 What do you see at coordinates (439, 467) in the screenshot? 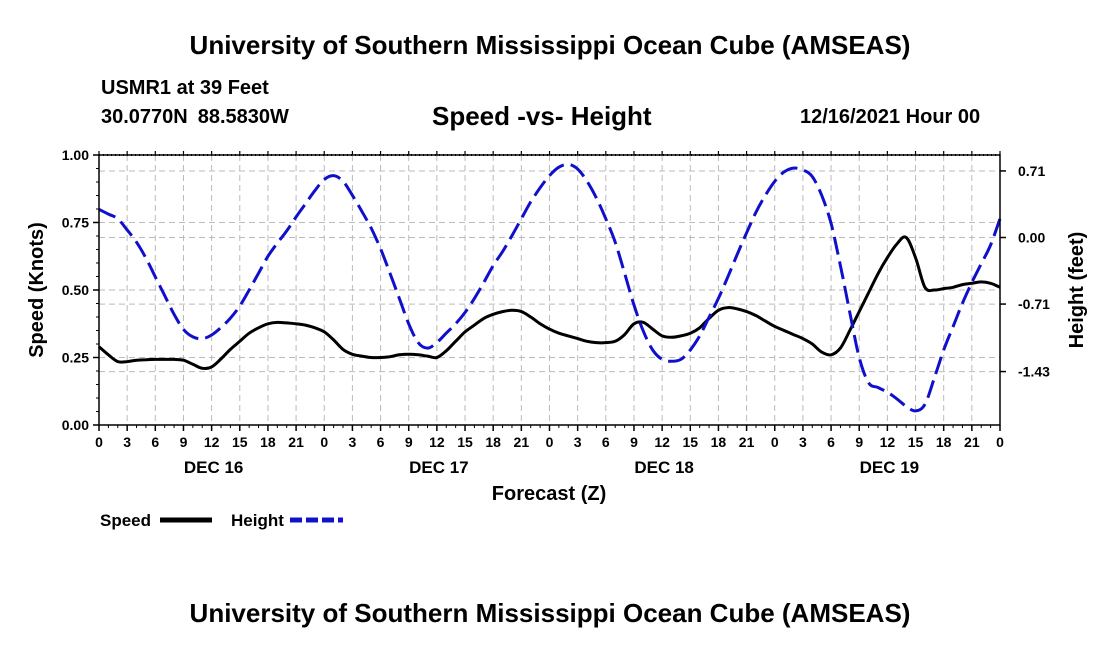
I see `x-axis-date-label: DEC 17` at bounding box center [439, 467].